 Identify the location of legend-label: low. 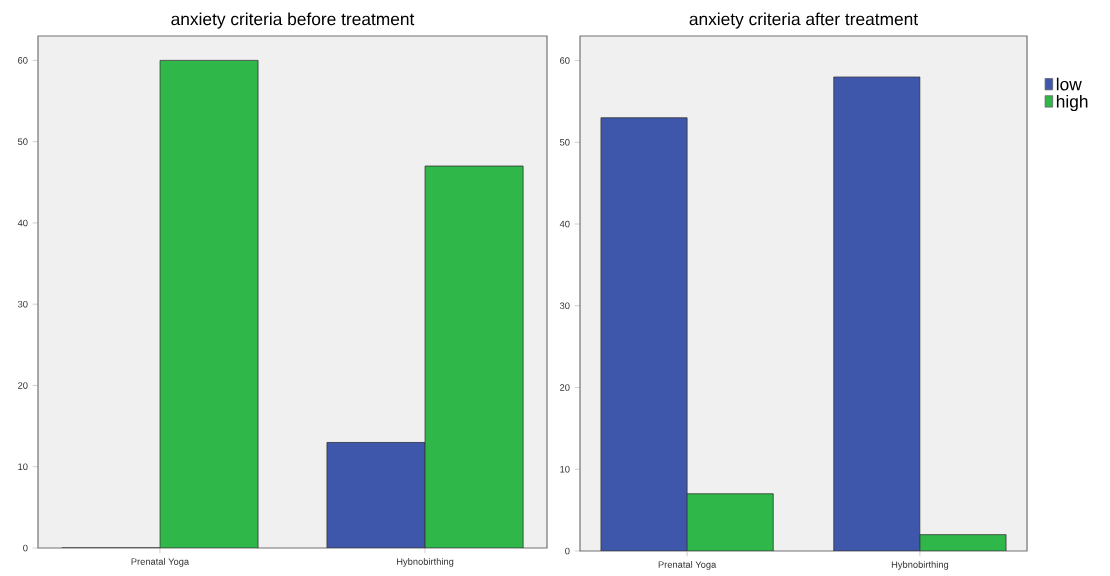
(1069, 84).